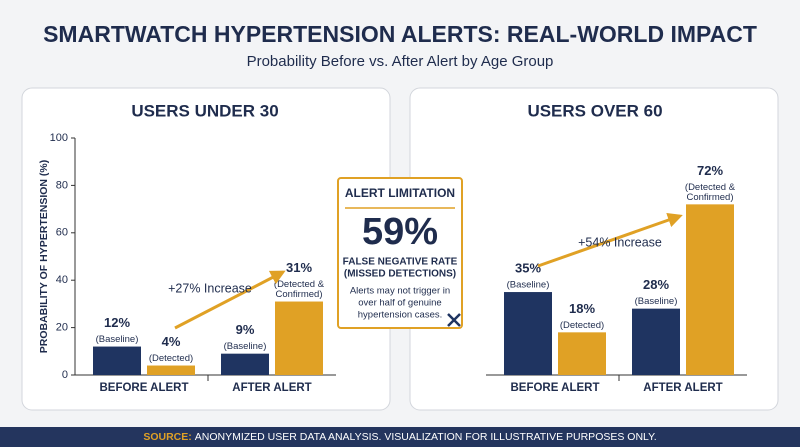 The width and height of the screenshot is (800, 447). Describe the element at coordinates (400, 291) in the screenshot. I see `callout-body: Alerts may not trigger in` at that location.